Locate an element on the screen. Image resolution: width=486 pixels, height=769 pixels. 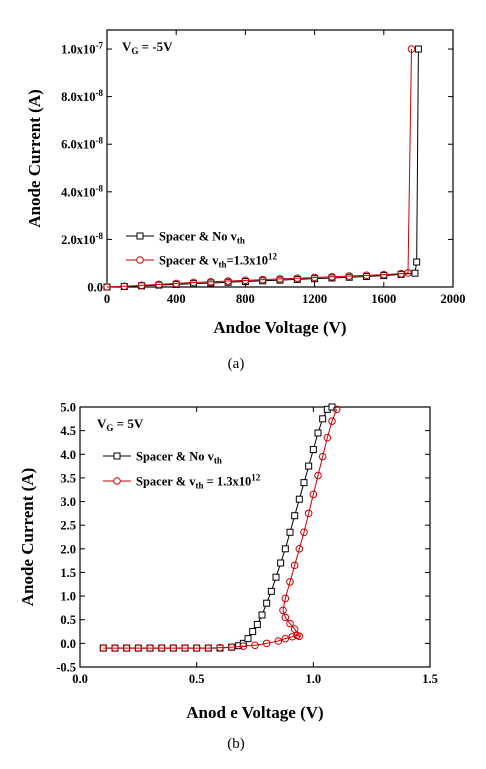
x-tick-label: 400 is located at coordinates (176, 299).